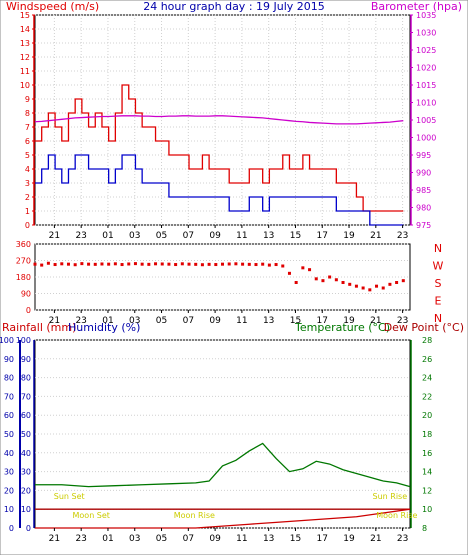 This screenshot has width=468, height=555. I want to click on rainfall-tick-label: 0, so click(11, 528).